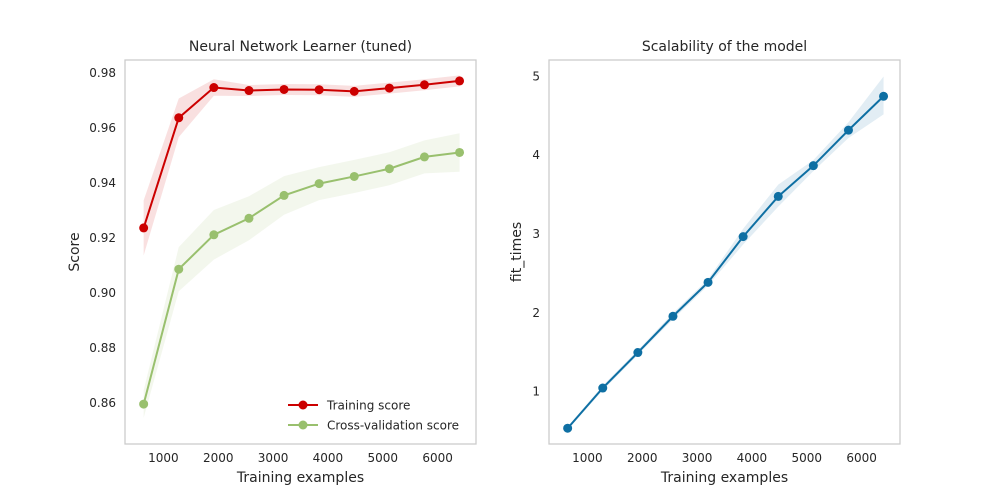  I want to click on chart-title: Scalability of the model, so click(724, 47).